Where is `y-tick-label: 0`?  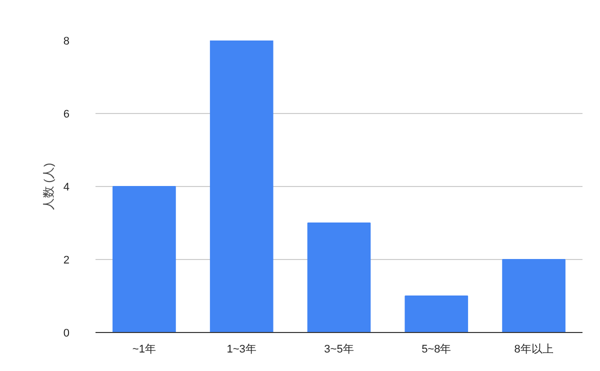 y-tick-label: 0 is located at coordinates (66, 334).